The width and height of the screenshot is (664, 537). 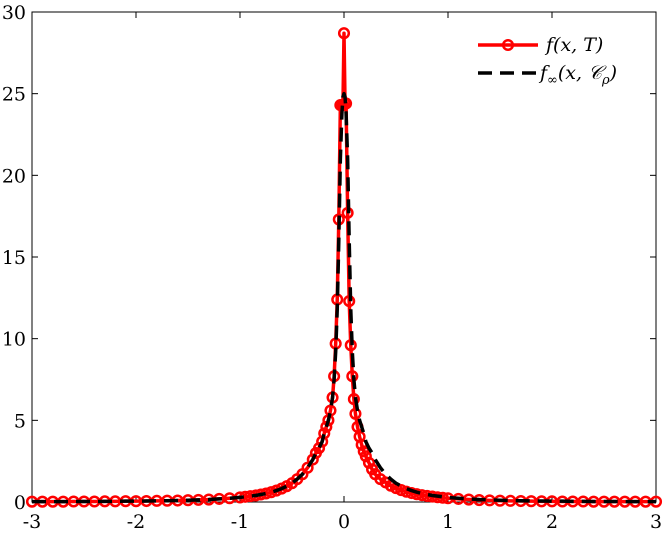 I want to click on legend-box, so click(x=558, y=59).